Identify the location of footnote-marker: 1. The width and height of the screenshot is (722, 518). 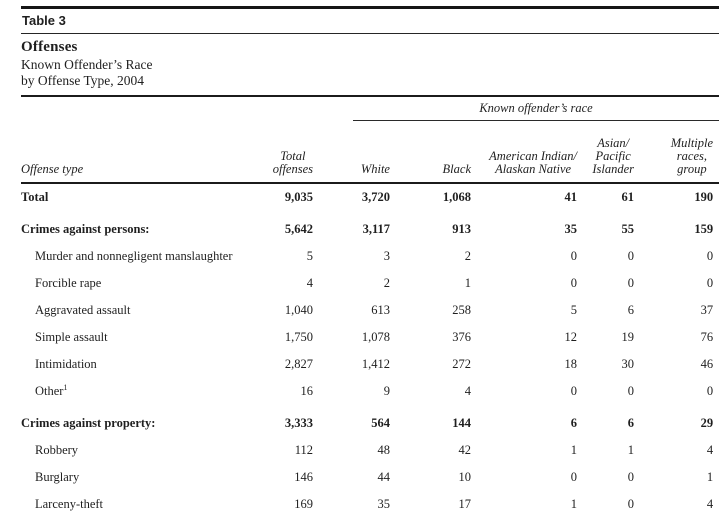
(65, 387).